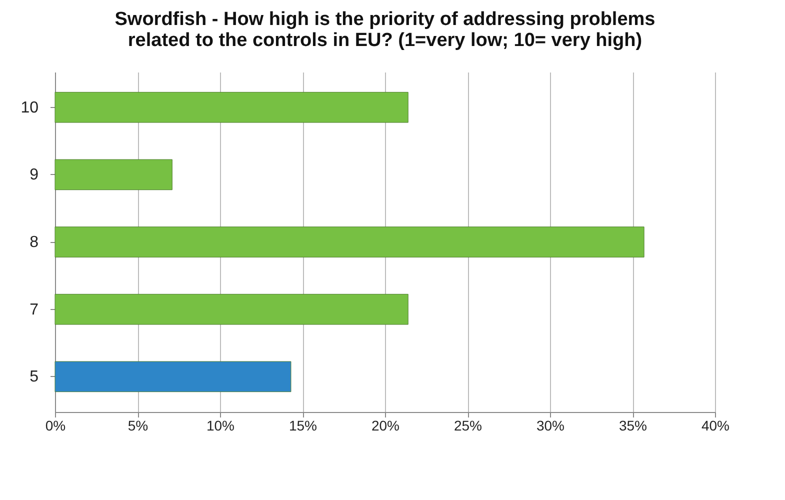  What do you see at coordinates (34, 309) in the screenshot?
I see `y-tick-label: 7` at bounding box center [34, 309].